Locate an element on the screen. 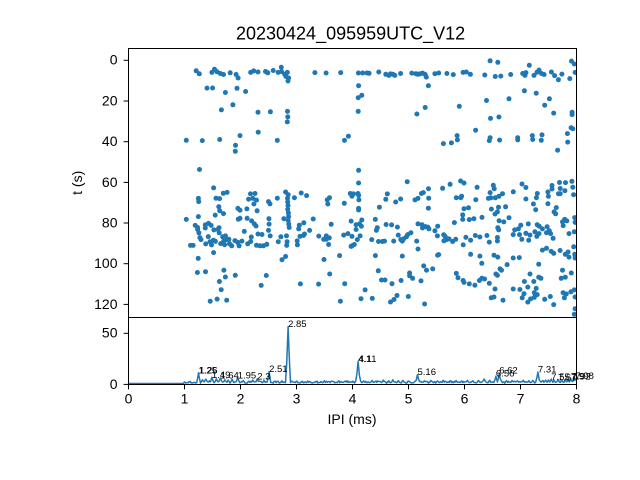 The width and height of the screenshot is (640, 480). svg-text: 4.1 is located at coordinates (364, 359).